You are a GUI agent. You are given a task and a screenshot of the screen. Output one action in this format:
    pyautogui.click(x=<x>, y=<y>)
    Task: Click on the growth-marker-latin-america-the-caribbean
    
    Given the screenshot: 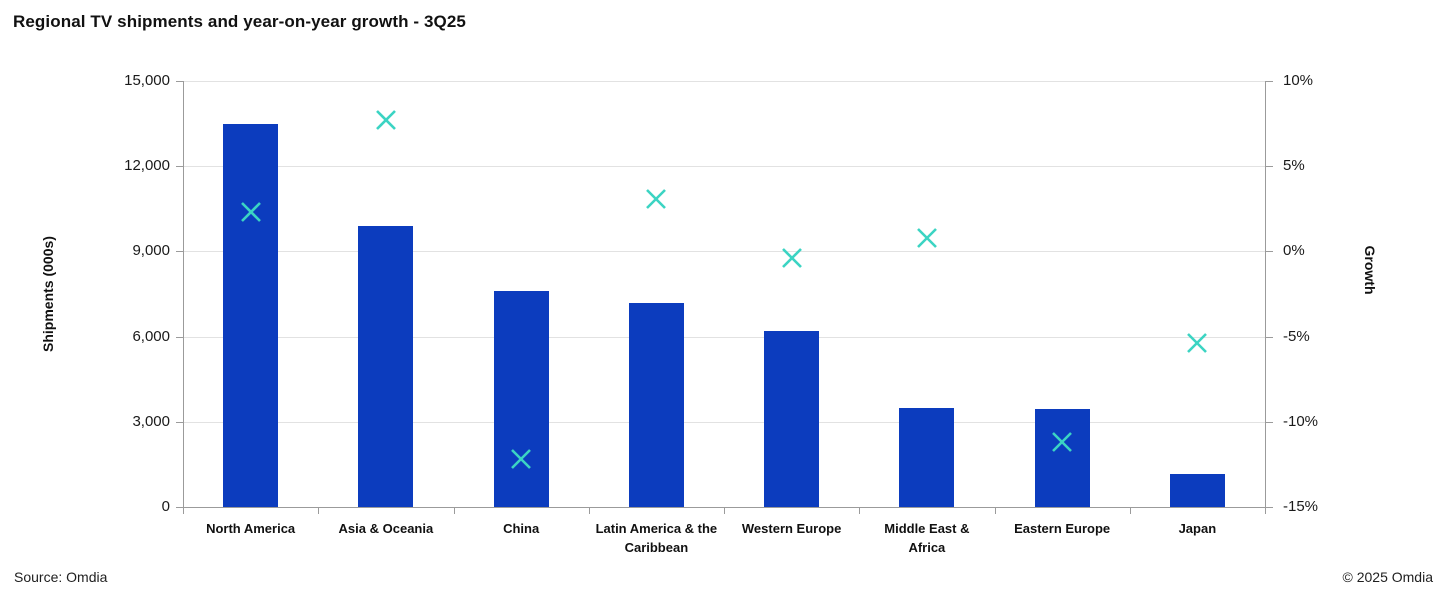 What is the action you would take?
    pyautogui.click(x=656, y=199)
    